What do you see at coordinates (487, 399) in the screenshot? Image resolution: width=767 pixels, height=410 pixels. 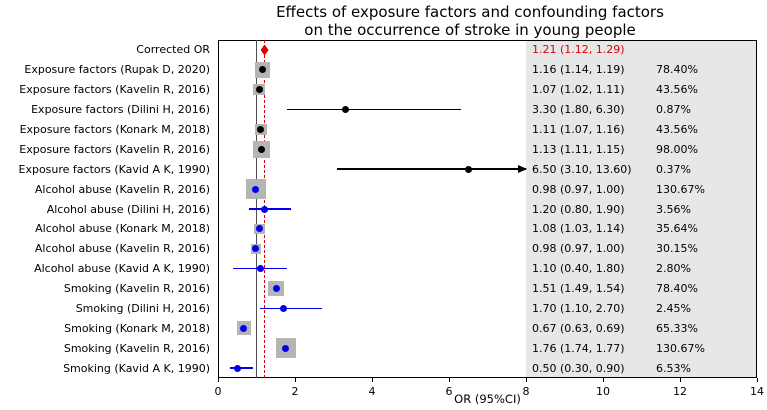 I see `x-axis-label: OR (95%CI)` at bounding box center [487, 399].